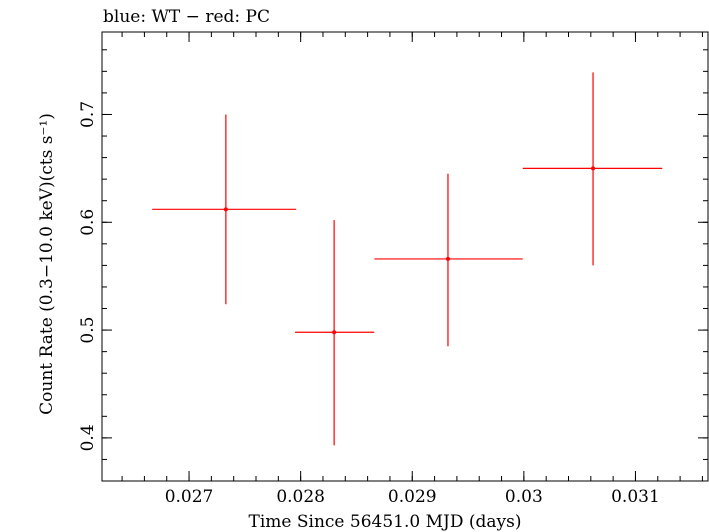  I want to click on x-tick-label: 0.028, so click(300, 497).